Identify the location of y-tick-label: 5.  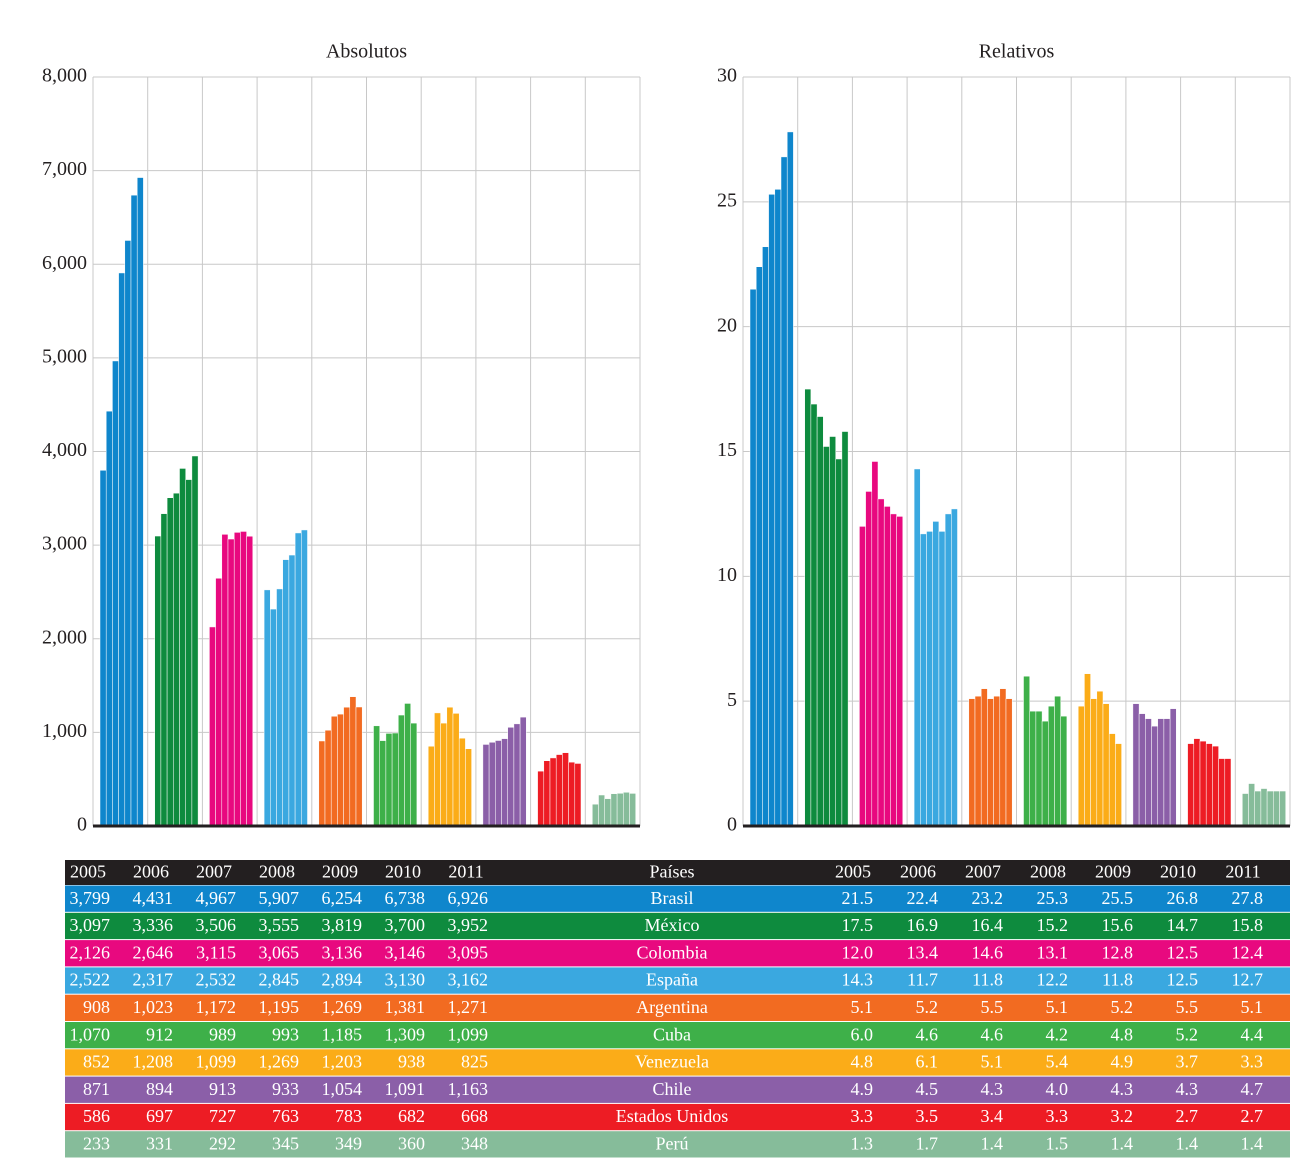
(732, 700).